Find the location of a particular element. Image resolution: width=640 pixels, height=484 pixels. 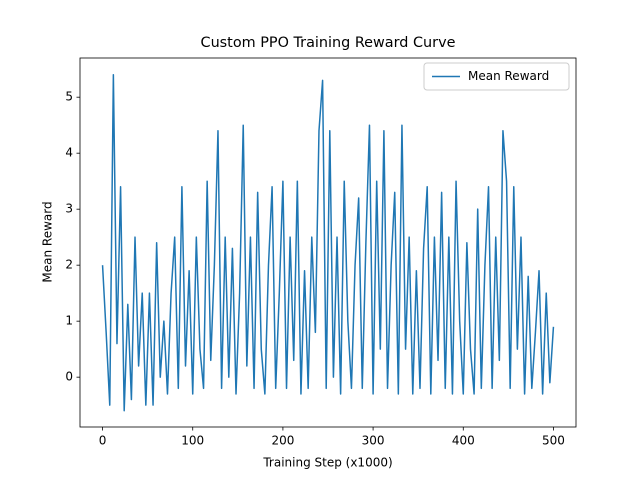

y-tick-label: 1 is located at coordinates (69, 321).